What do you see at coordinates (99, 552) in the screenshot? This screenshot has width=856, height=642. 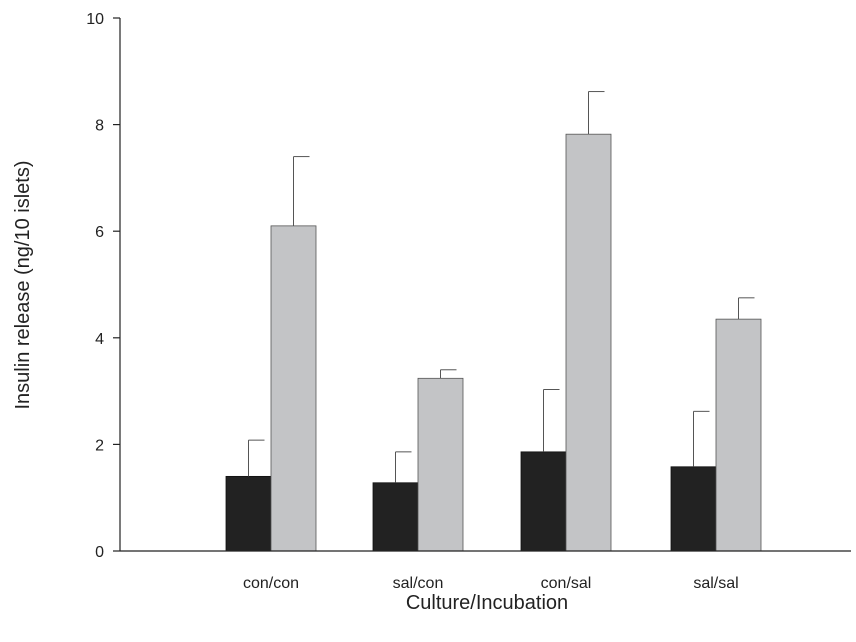 I see `y-tick-label: 0` at bounding box center [99, 552].